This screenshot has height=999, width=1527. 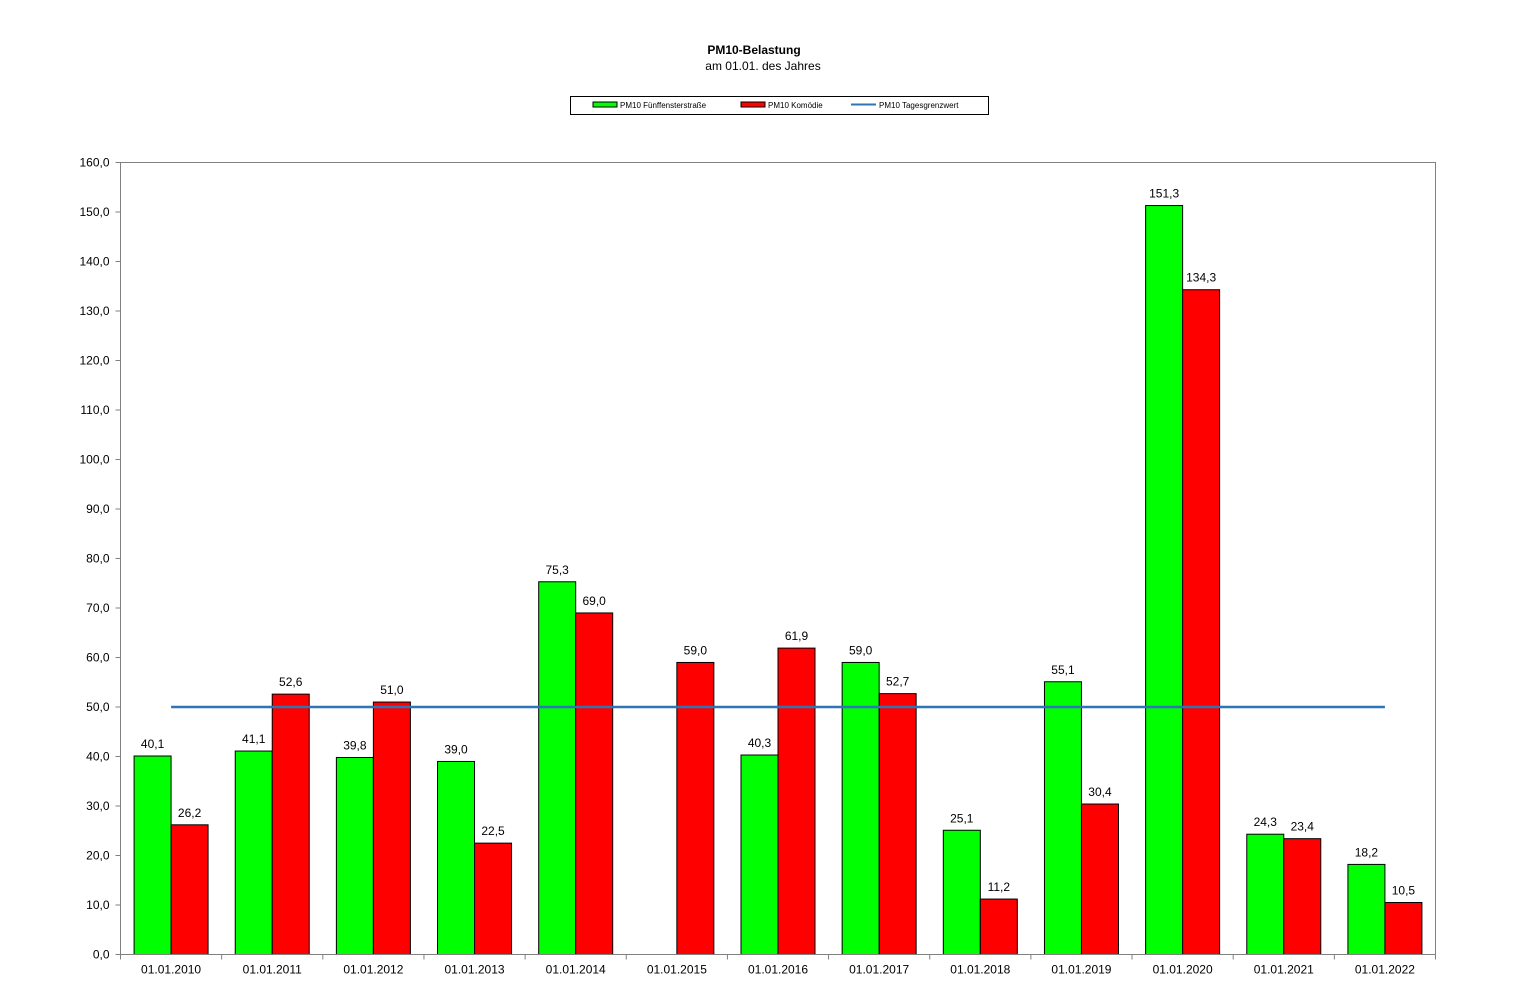 What do you see at coordinates (94, 163) in the screenshot?
I see `y-tick-label-16: 160,0` at bounding box center [94, 163].